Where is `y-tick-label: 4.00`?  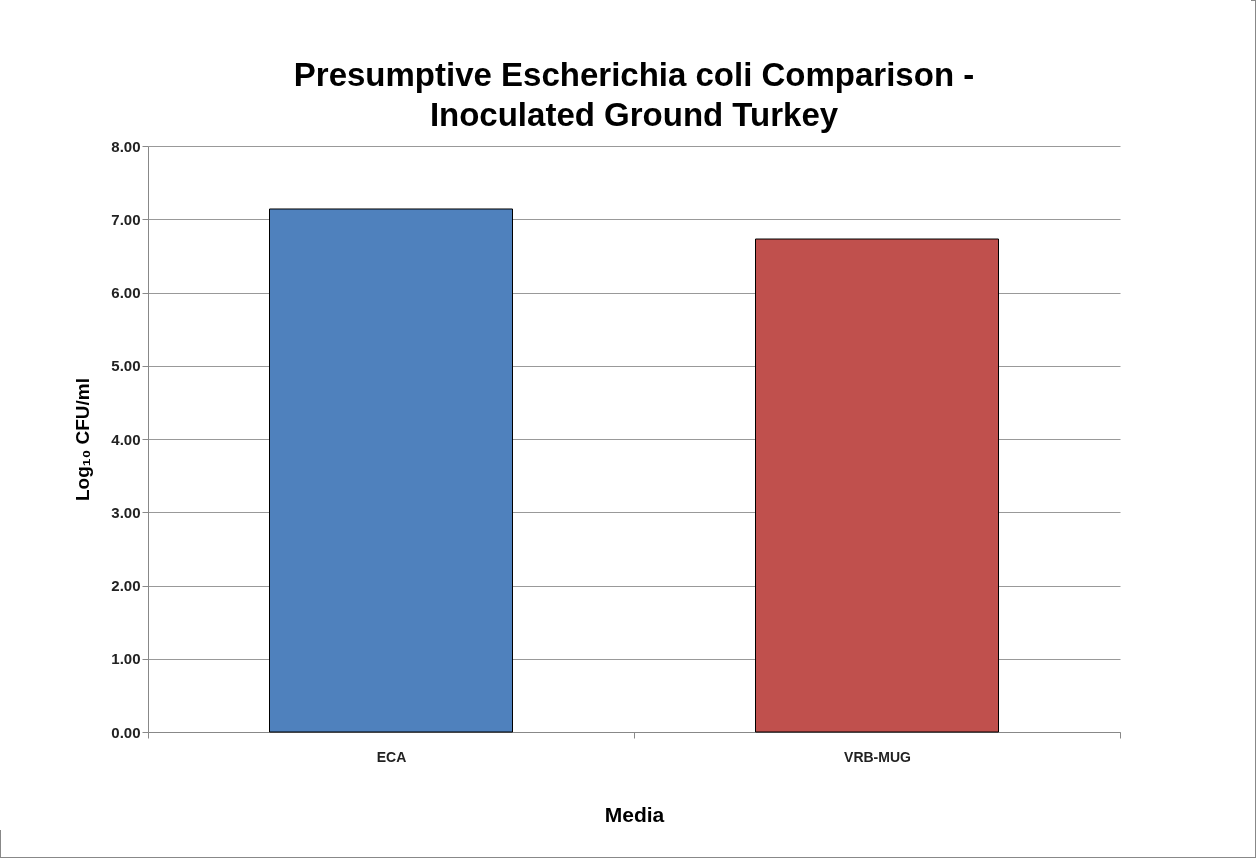 y-tick-label: 4.00 is located at coordinates (126, 439).